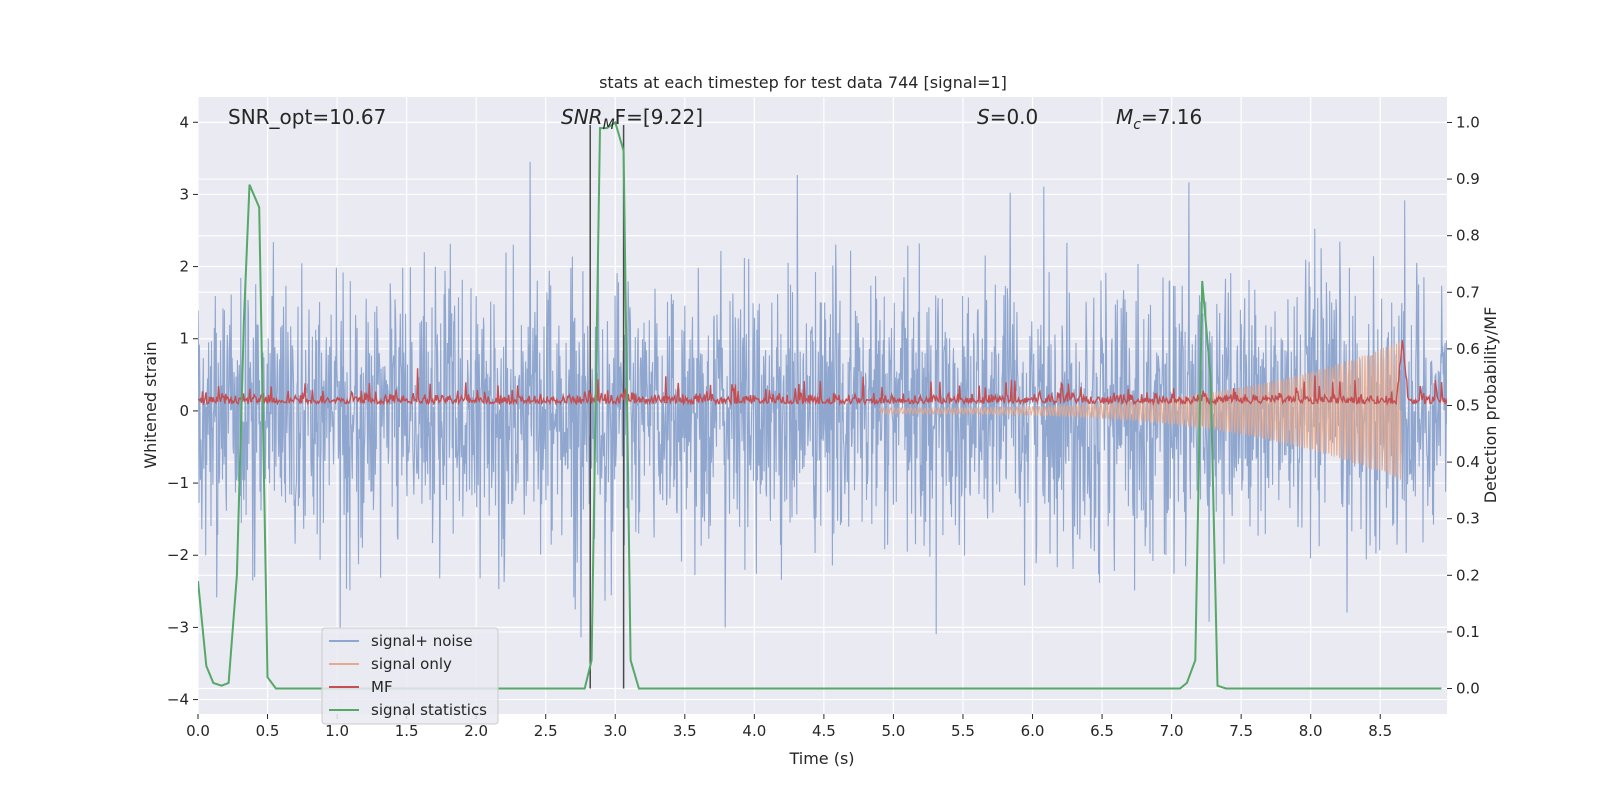 The width and height of the screenshot is (1600, 800). I want to click on x-tick-label: 0.5, so click(268, 731).